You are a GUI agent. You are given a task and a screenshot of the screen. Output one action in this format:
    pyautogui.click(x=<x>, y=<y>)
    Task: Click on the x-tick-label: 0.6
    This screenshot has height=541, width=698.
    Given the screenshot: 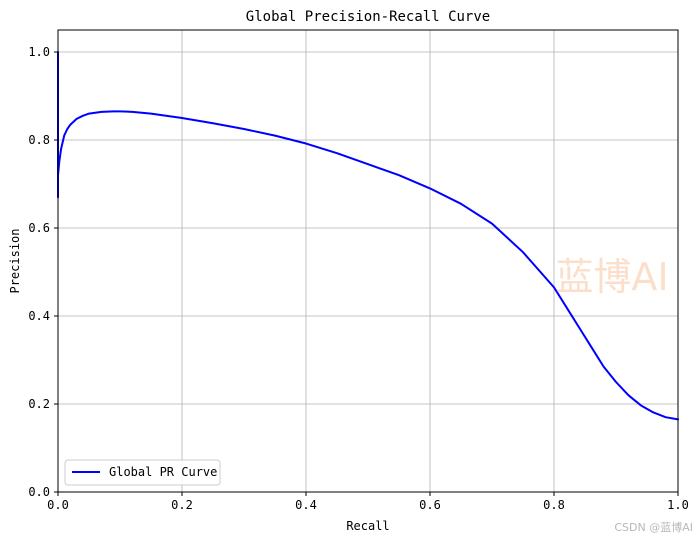 What is the action you would take?
    pyautogui.click(x=430, y=505)
    